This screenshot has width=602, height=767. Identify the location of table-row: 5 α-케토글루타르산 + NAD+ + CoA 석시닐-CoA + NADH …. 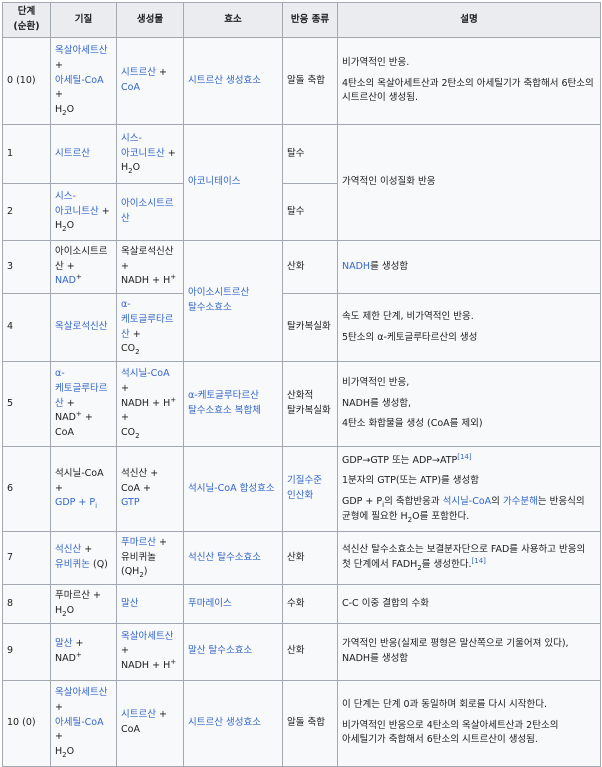
(301, 404).